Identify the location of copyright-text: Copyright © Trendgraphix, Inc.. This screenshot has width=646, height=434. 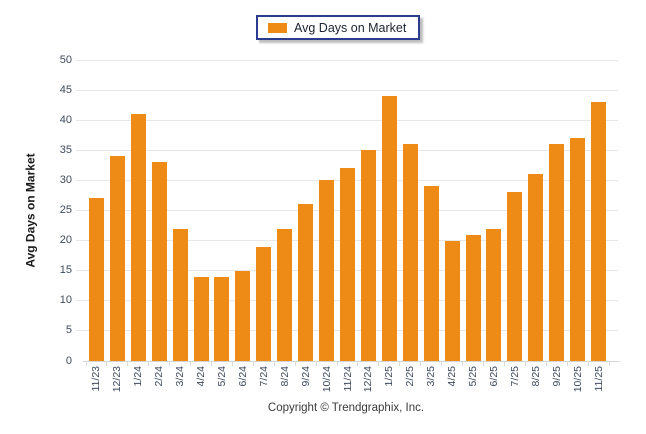
(346, 408).